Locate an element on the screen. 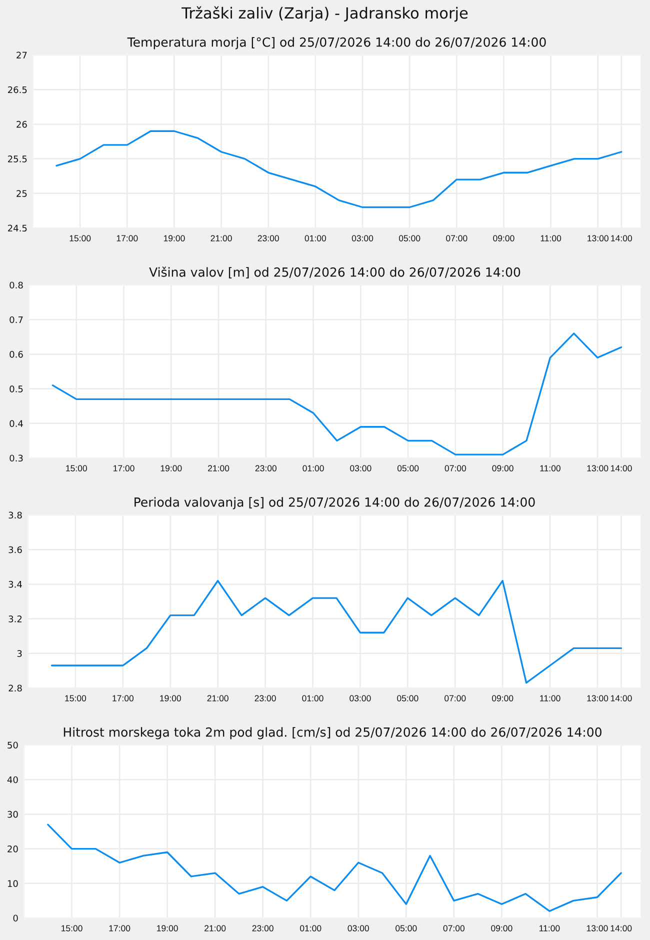 This screenshot has height=940, width=650. y-tick-label: 27 is located at coordinates (21, 55).